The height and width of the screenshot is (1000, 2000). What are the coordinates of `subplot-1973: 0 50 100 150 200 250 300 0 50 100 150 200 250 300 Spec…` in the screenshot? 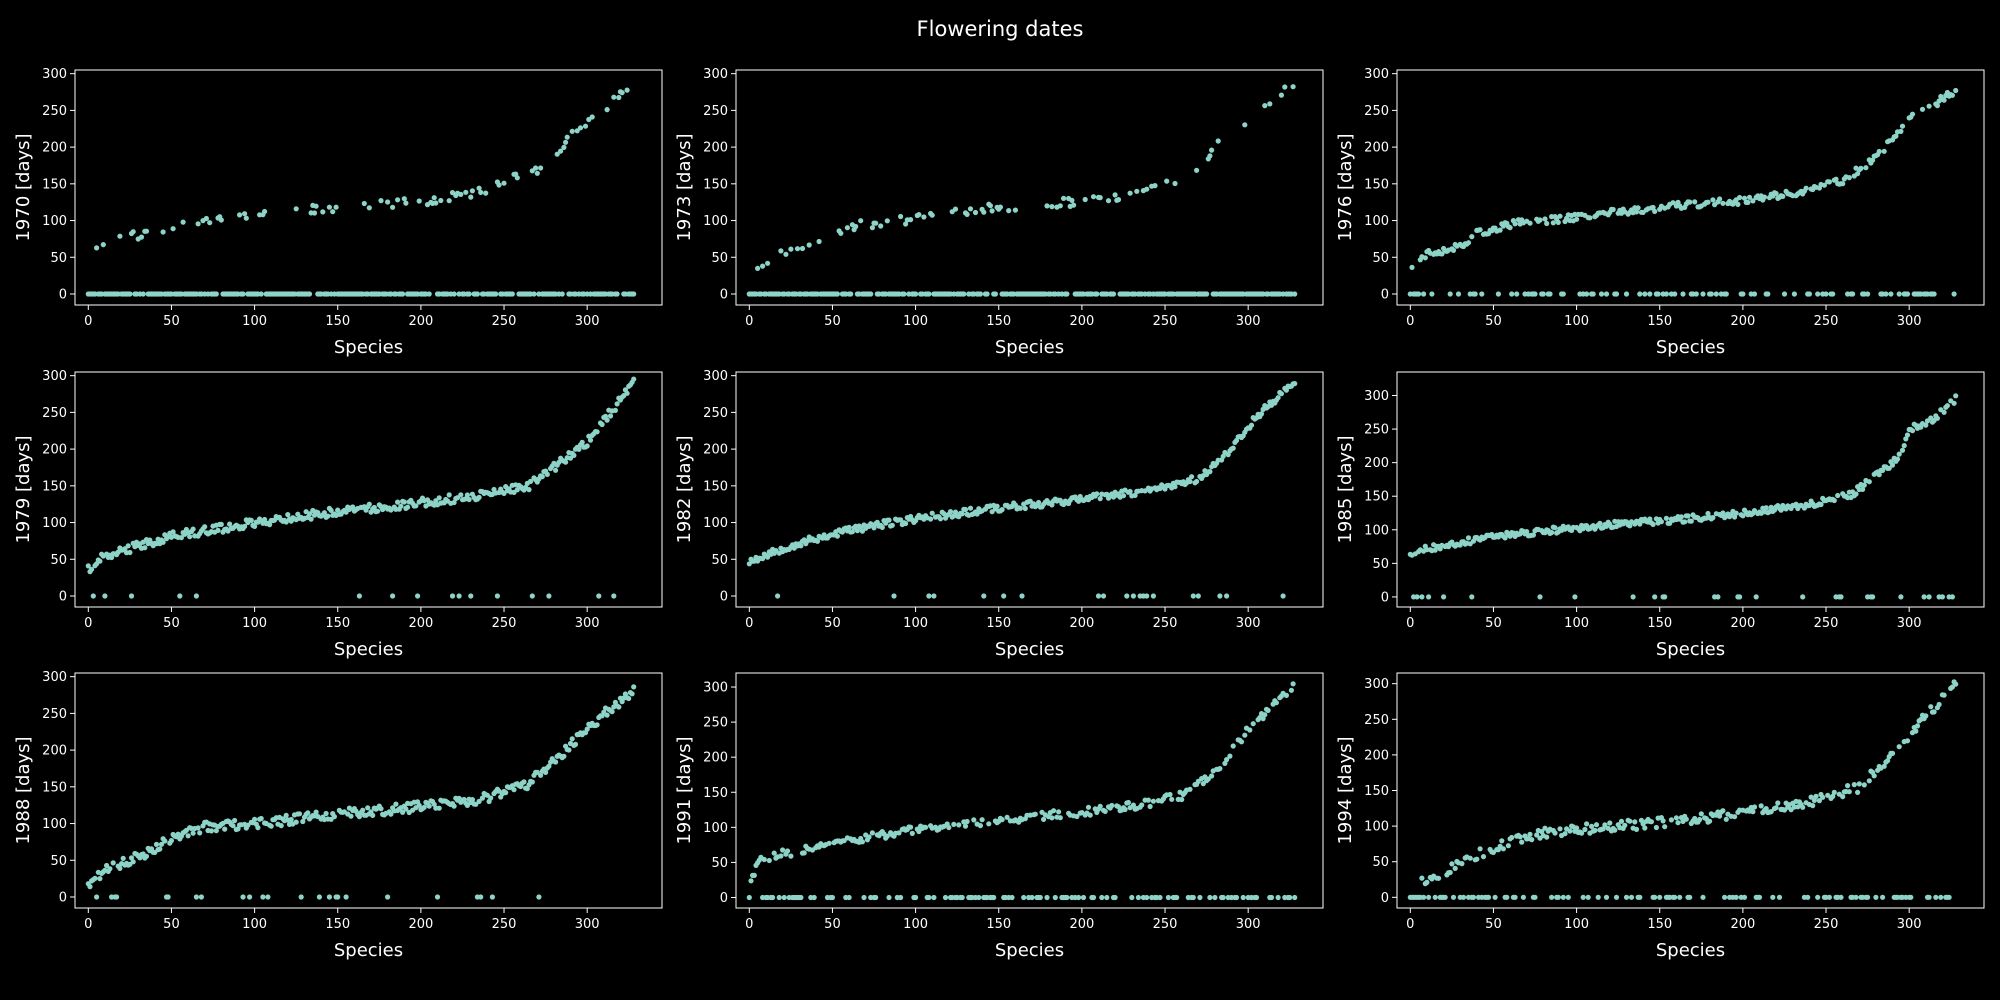 It's located at (999, 212).